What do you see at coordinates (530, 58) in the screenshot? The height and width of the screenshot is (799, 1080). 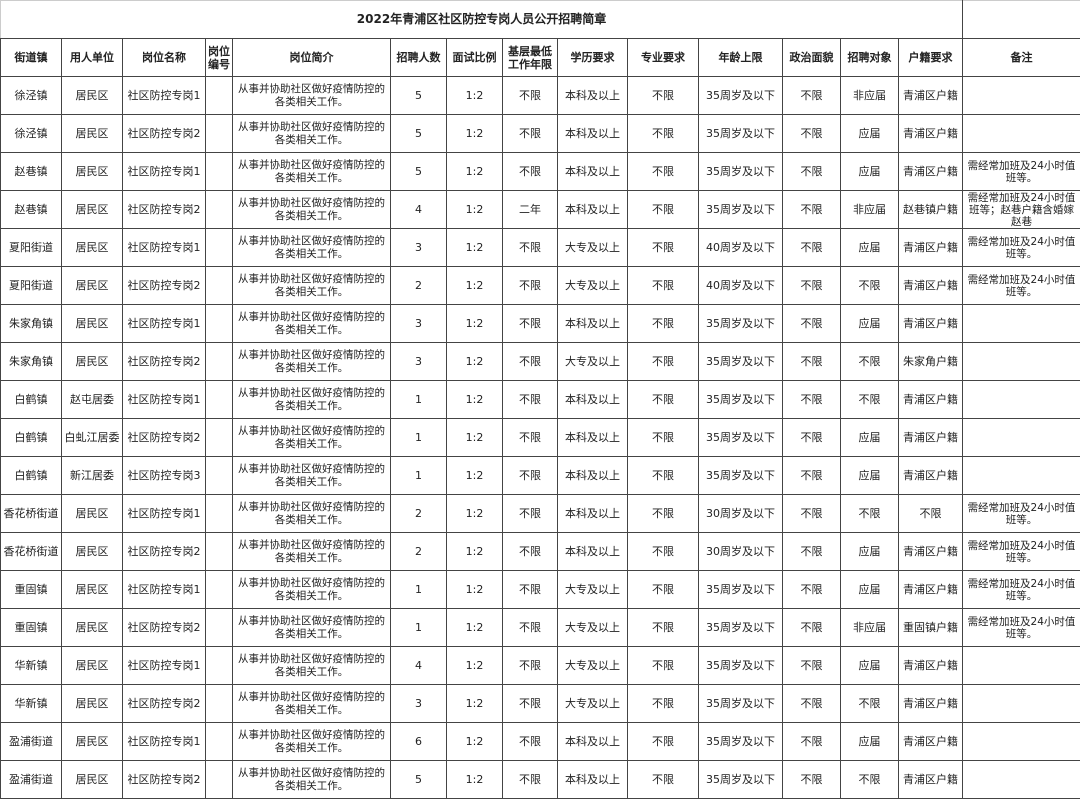 I see `column-header: 基层最低工作年限` at bounding box center [530, 58].